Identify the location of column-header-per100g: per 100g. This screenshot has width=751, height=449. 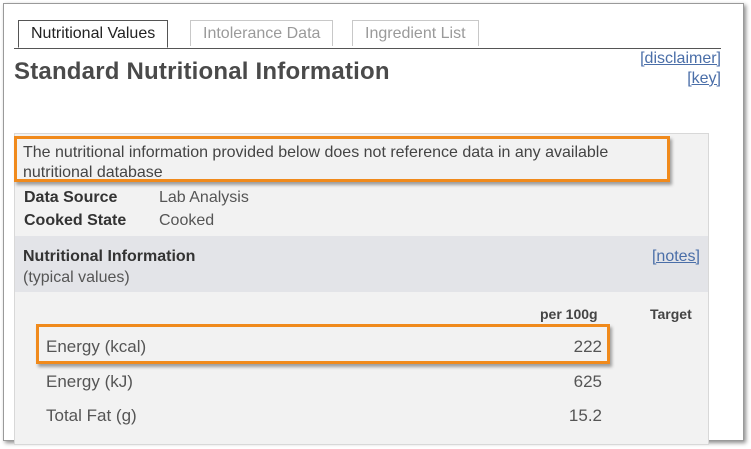
(569, 314).